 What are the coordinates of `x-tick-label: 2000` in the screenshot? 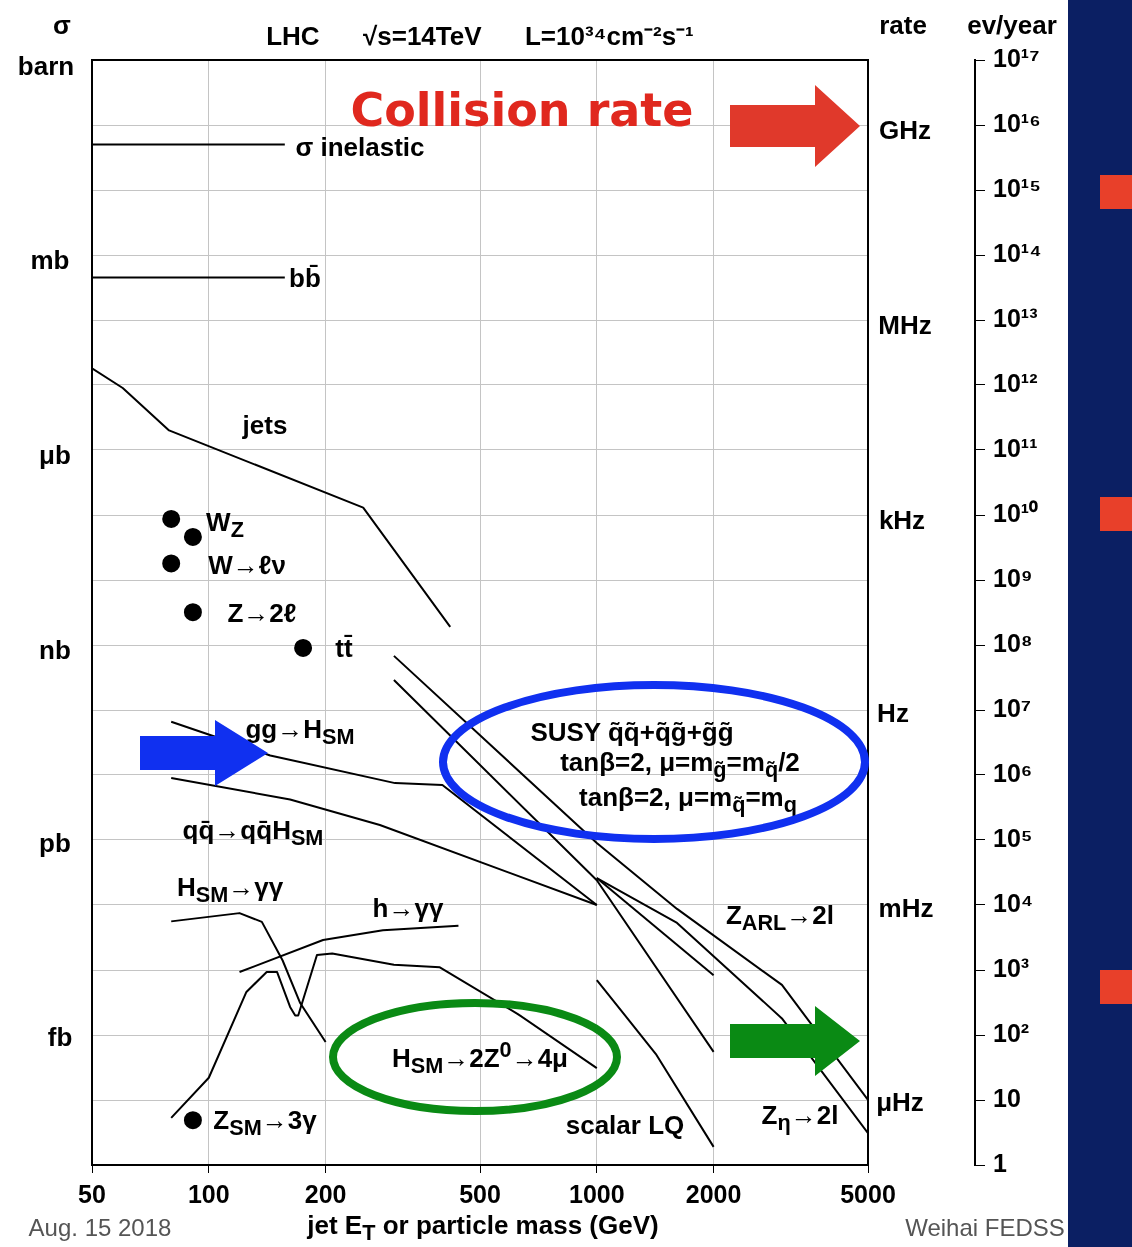 It's located at (713, 1193).